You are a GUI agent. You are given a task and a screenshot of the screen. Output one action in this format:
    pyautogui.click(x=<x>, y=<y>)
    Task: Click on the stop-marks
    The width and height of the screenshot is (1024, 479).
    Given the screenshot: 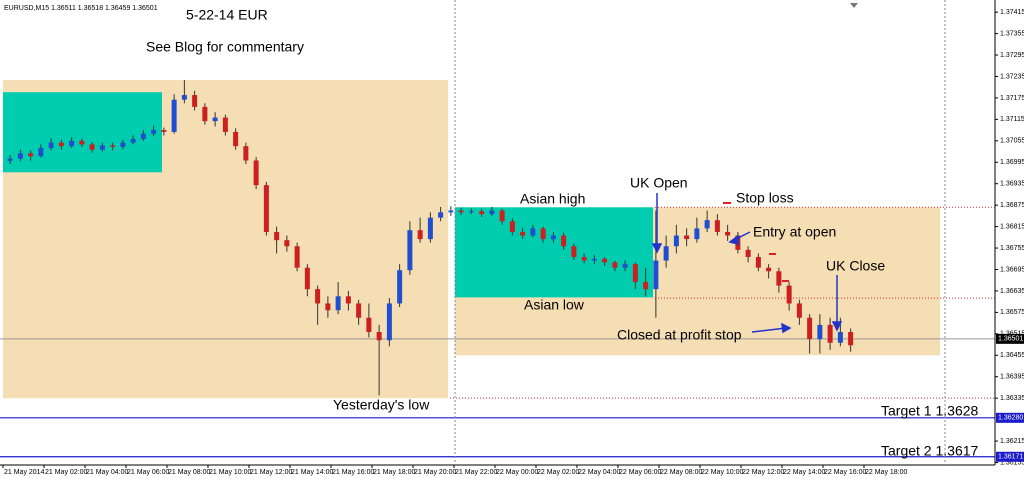 What is the action you would take?
    pyautogui.click(x=756, y=242)
    